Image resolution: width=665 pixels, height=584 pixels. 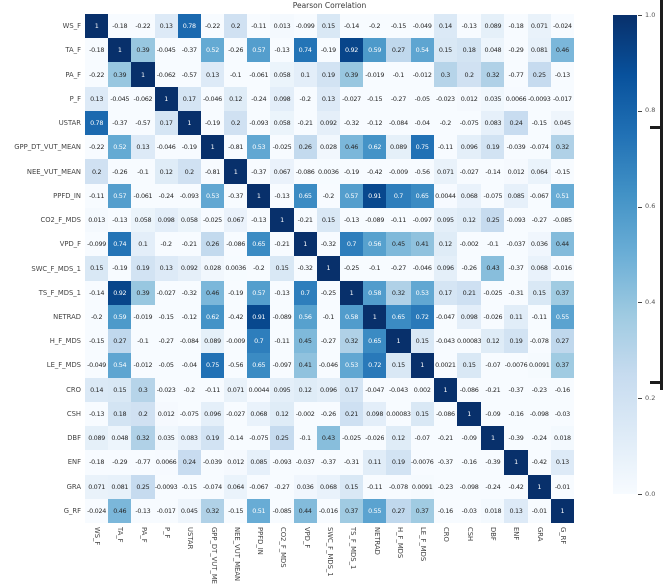 What do you see at coordinates (189, 26) in the screenshot?
I see `heatmap-cell: 0.78` at bounding box center [189, 26].